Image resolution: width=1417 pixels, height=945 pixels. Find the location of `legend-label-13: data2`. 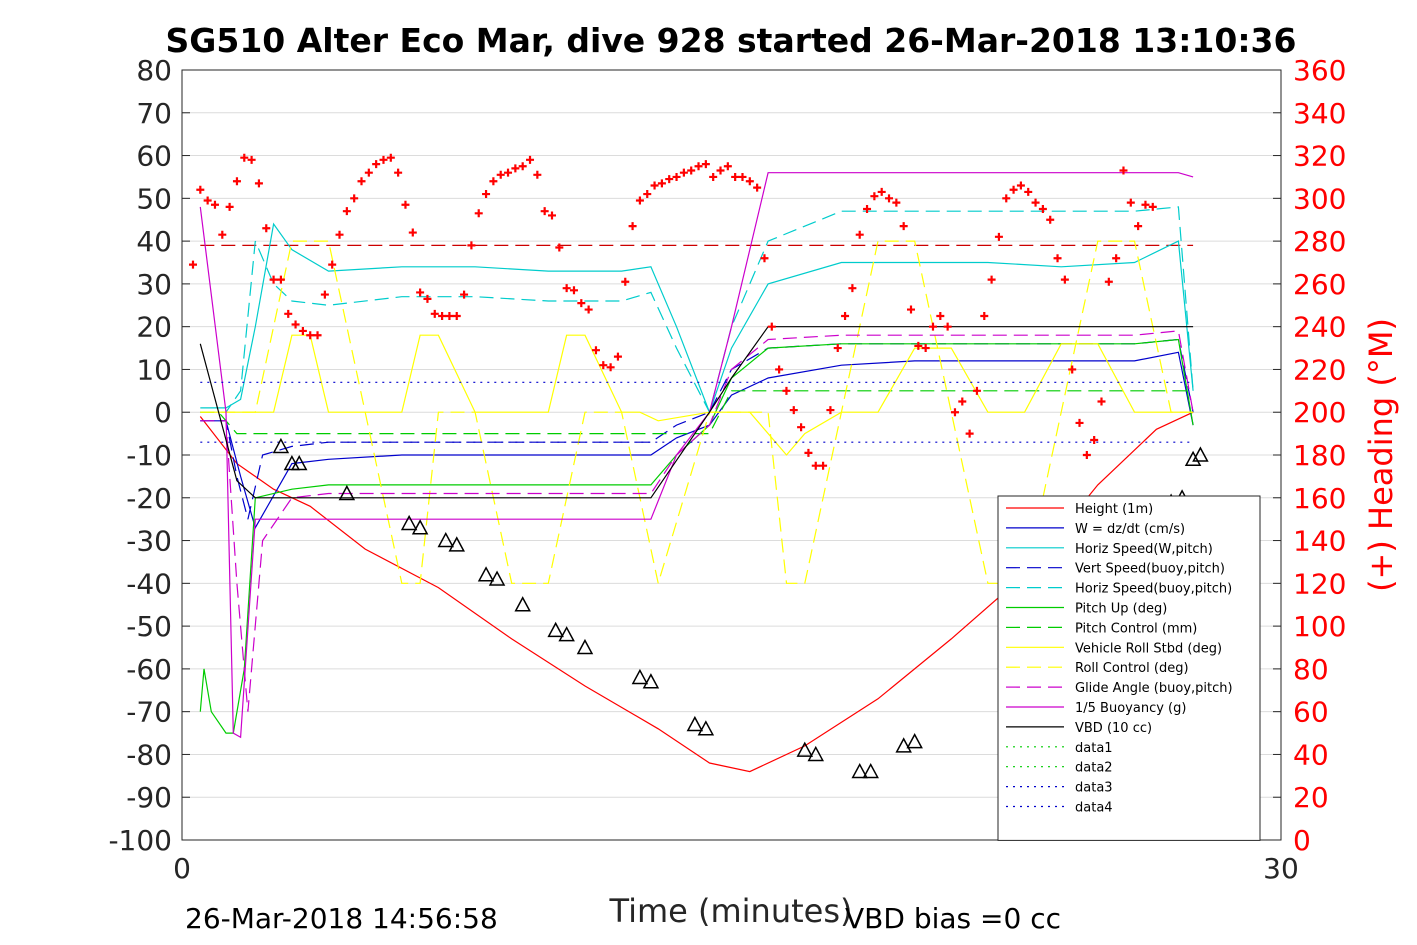

legend-label-13: data2 is located at coordinates (1094, 768).